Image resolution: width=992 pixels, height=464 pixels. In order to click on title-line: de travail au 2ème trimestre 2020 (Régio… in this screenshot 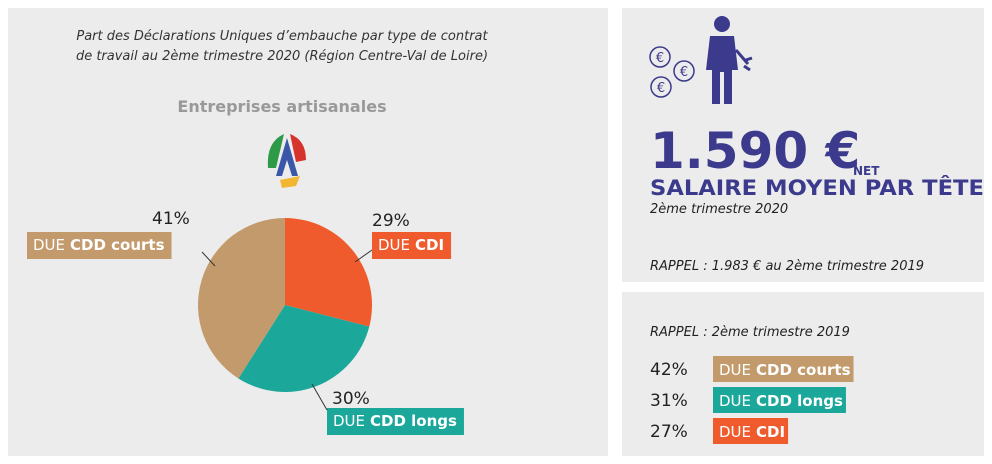, I will do `click(282, 56)`.